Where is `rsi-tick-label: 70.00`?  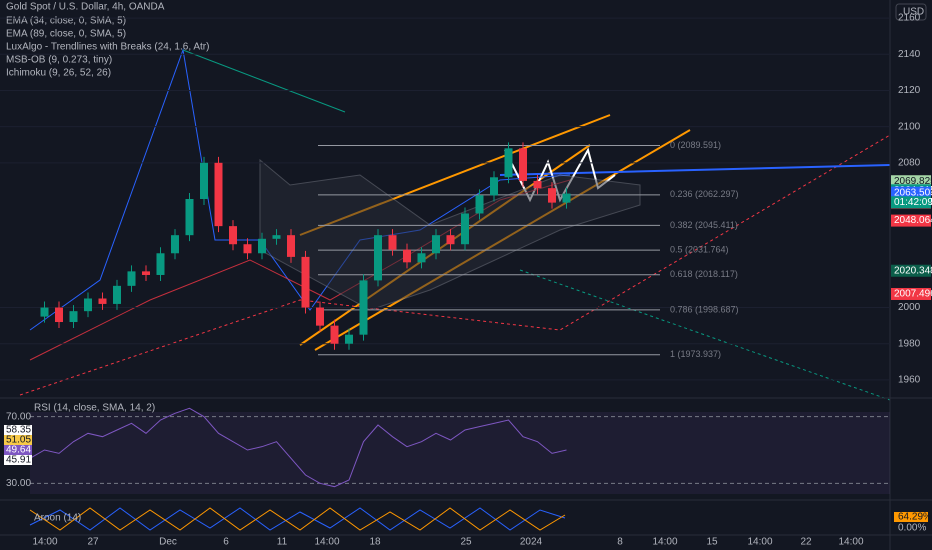 rsi-tick-label: 70.00 is located at coordinates (18, 416).